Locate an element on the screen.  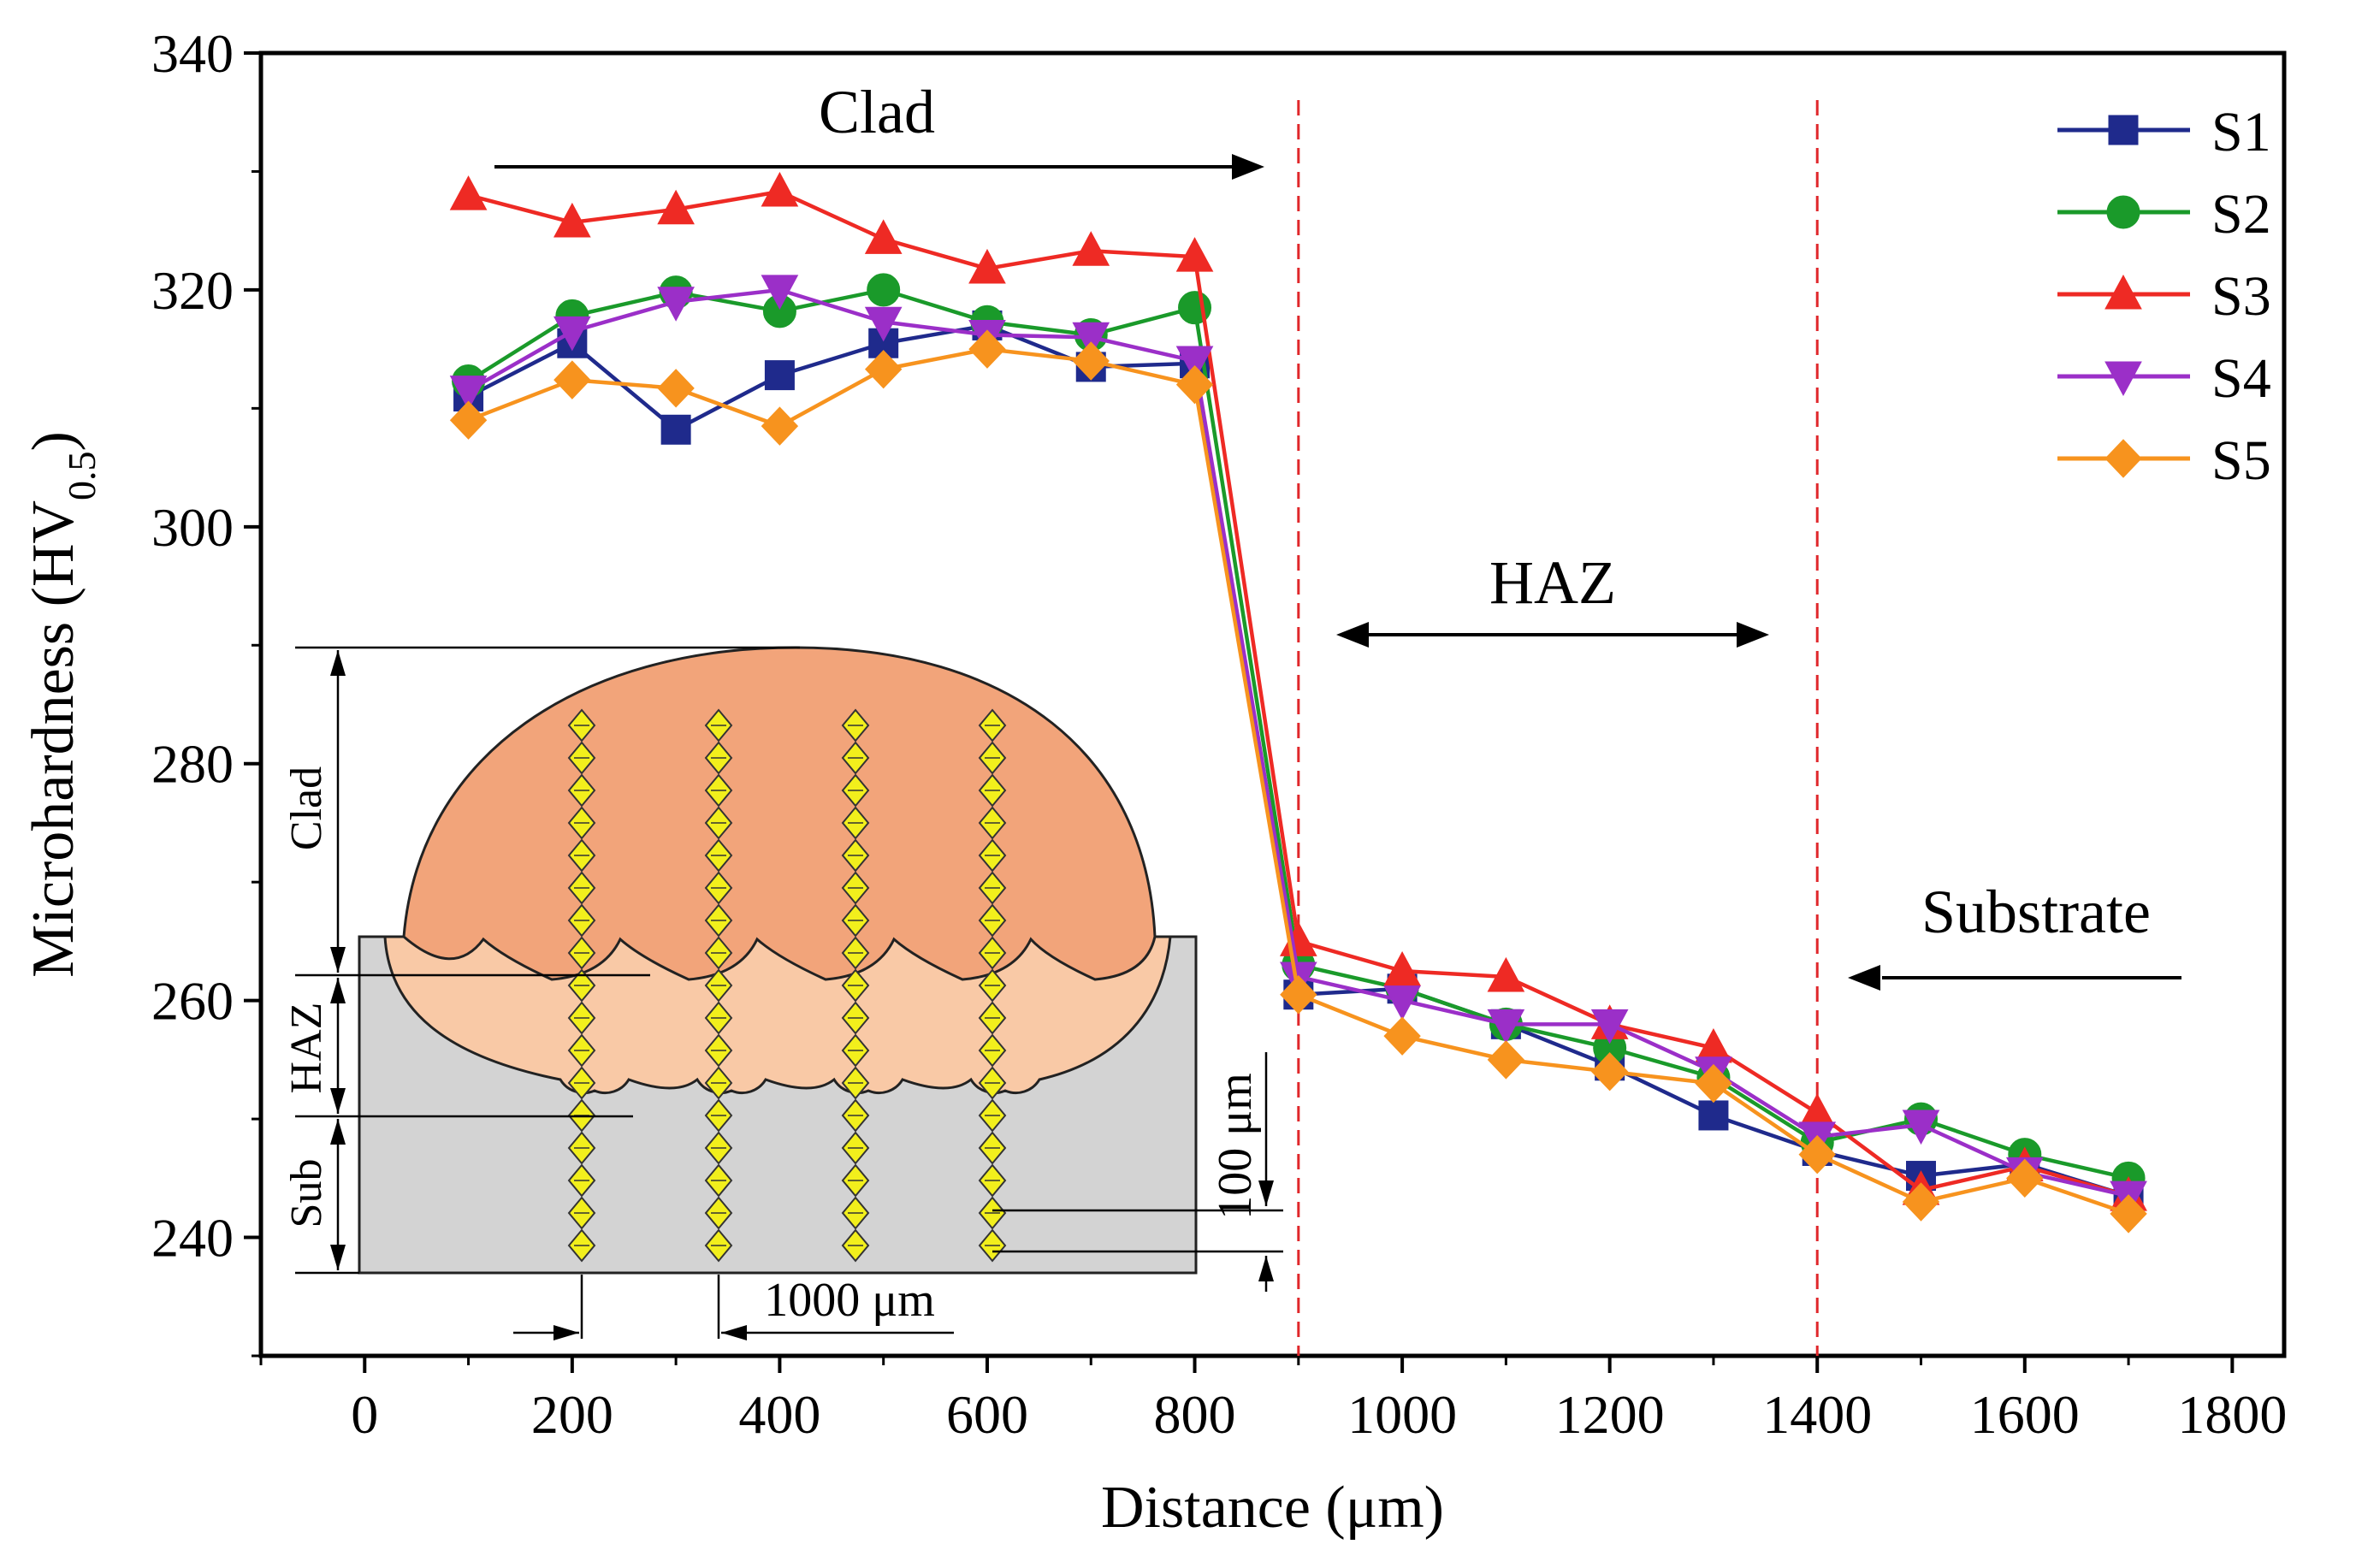
haz-arrowhead-right is located at coordinates (1753, 635).